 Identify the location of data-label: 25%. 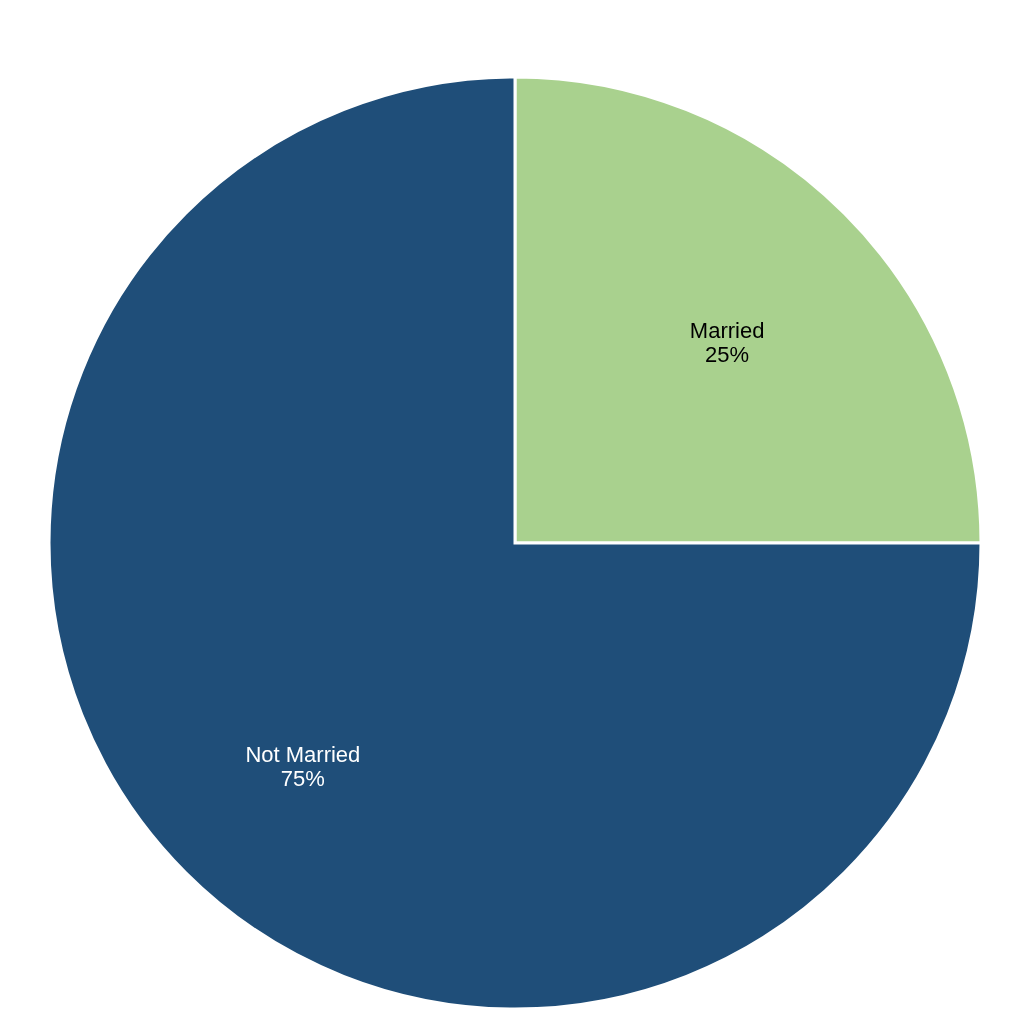
(727, 354).